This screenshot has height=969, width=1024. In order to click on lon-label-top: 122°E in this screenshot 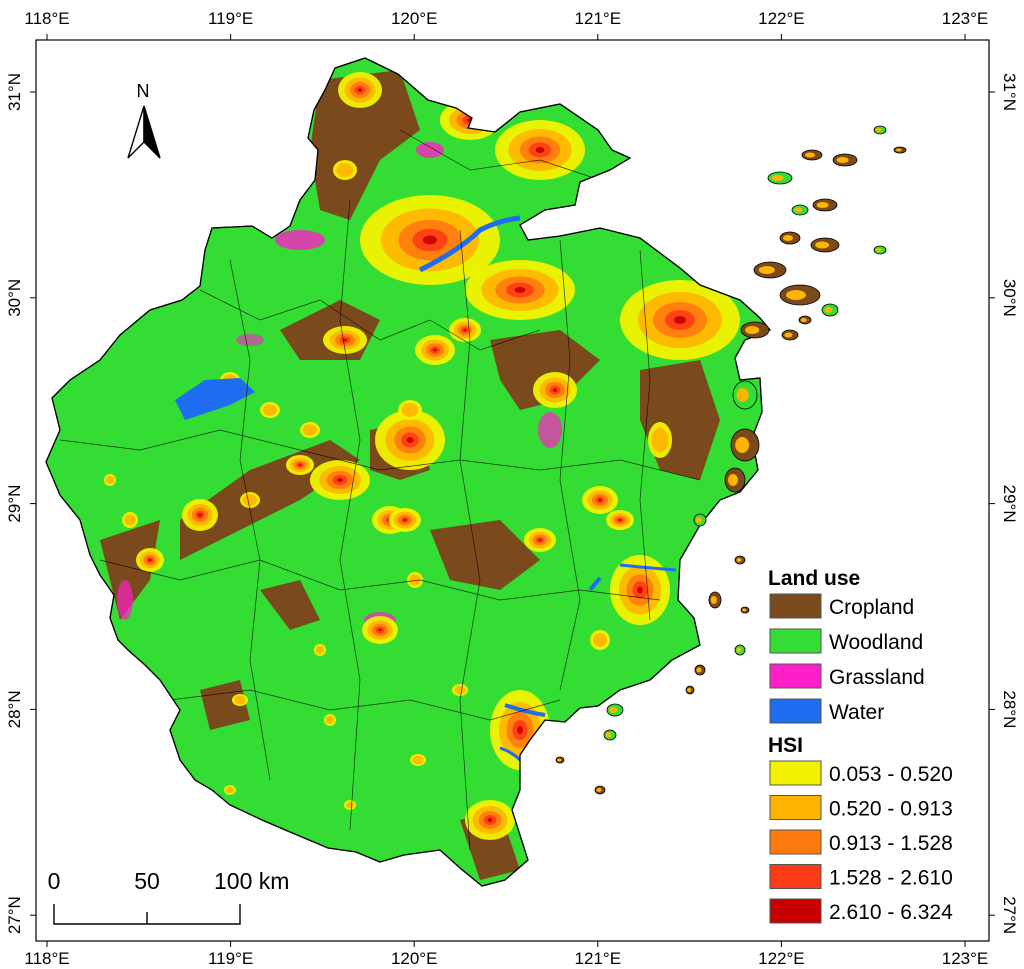, I will do `click(781, 18)`.